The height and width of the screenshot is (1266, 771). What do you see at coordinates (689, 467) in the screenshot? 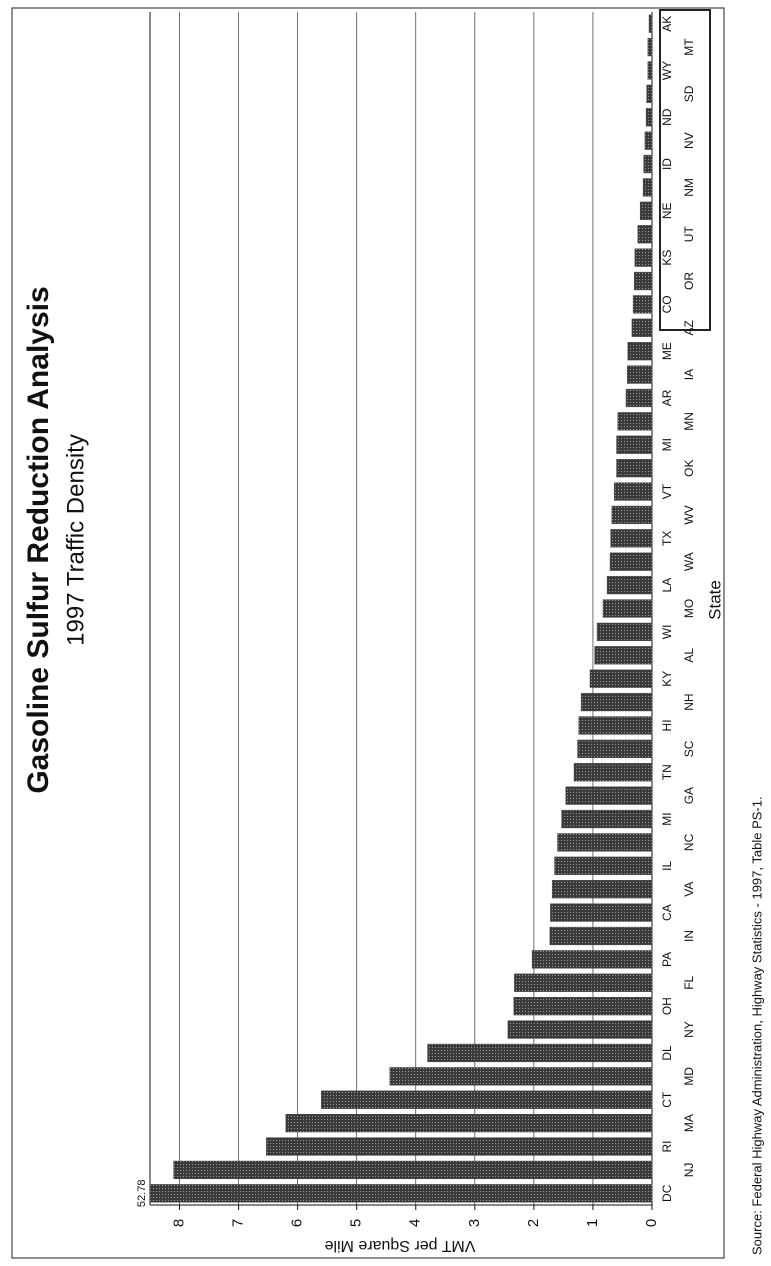
I see `x-tick-label: OK` at bounding box center [689, 467].